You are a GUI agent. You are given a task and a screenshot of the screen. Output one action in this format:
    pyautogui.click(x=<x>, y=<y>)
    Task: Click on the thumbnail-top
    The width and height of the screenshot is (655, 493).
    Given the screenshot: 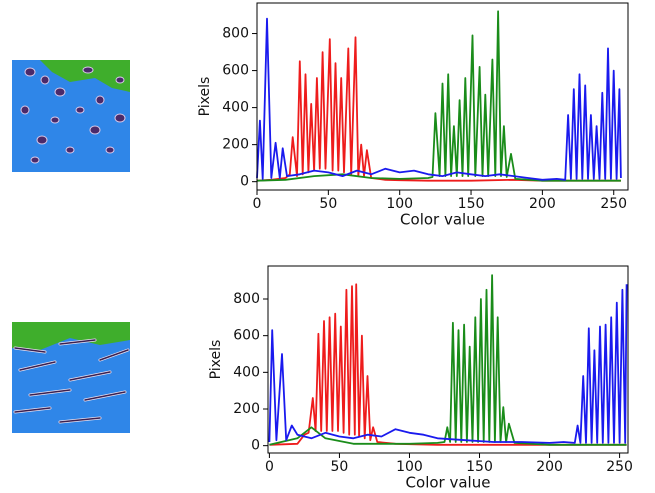 What is the action you would take?
    pyautogui.click(x=71, y=116)
    